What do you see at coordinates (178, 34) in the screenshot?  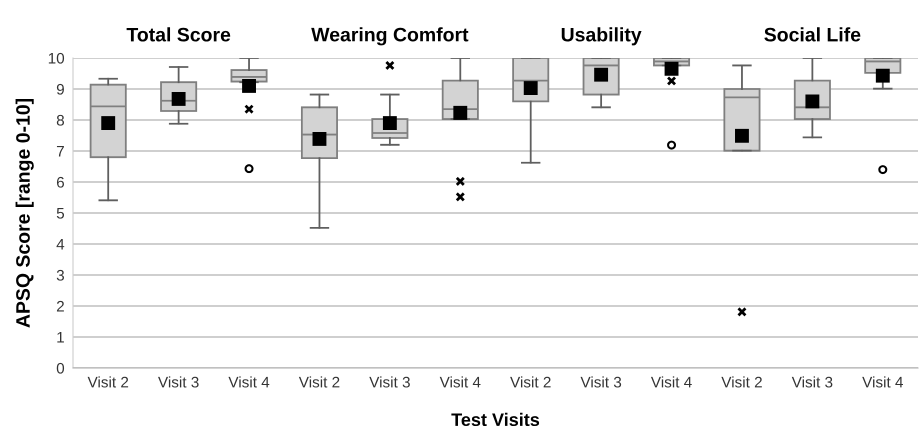 I see `text: Total Score` at bounding box center [178, 34].